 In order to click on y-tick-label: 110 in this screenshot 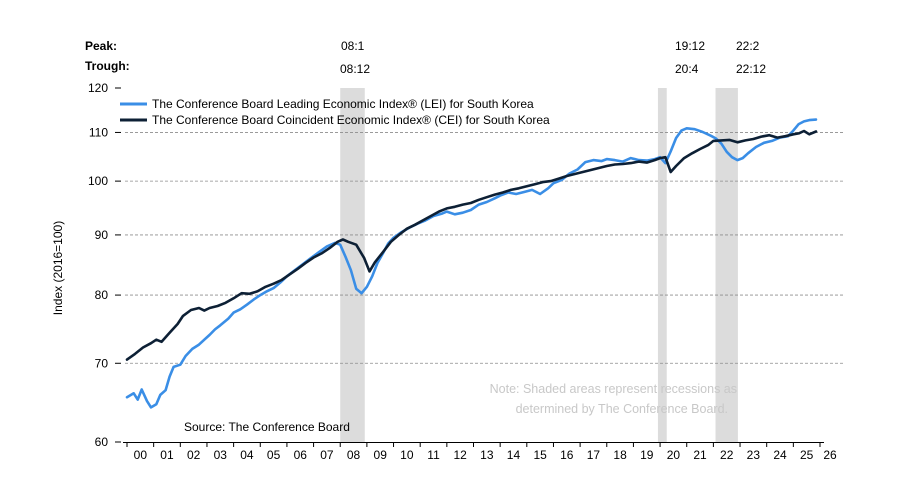, I will do `click(98, 132)`.